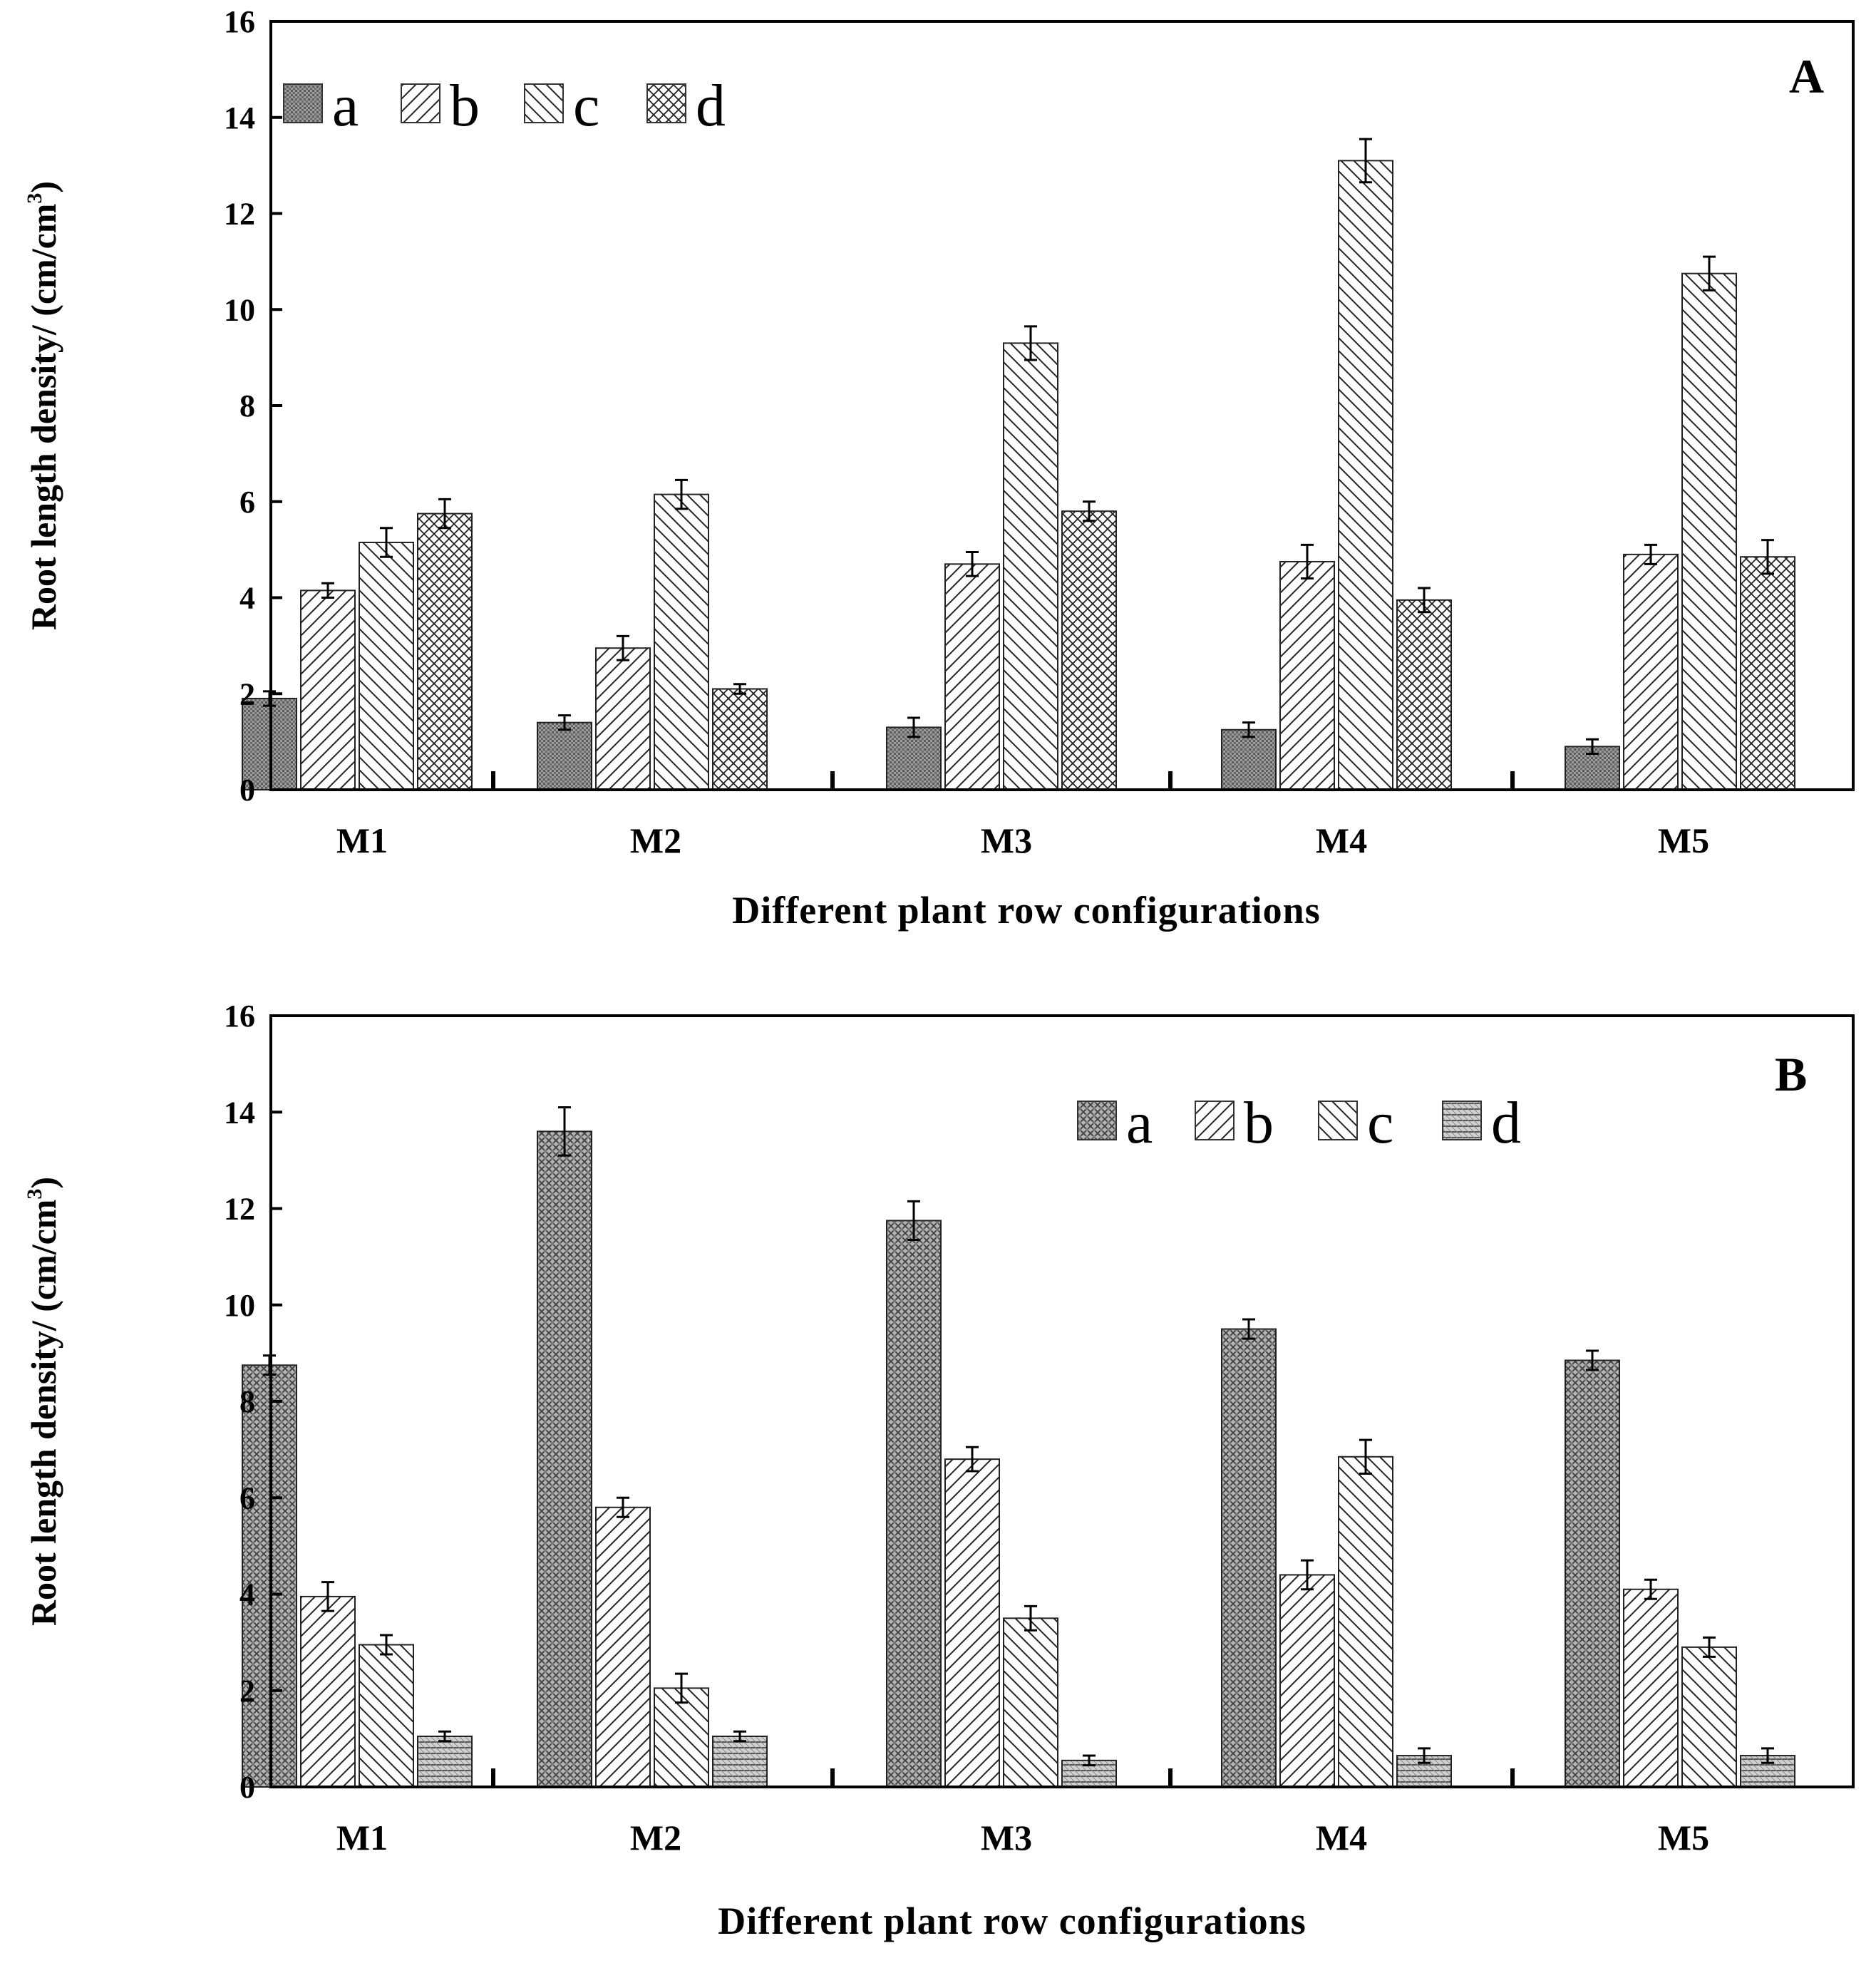 The width and height of the screenshot is (1876, 1963). Describe the element at coordinates (1592, 1573) in the screenshot. I see `panel-b-bar-a-m5` at that location.